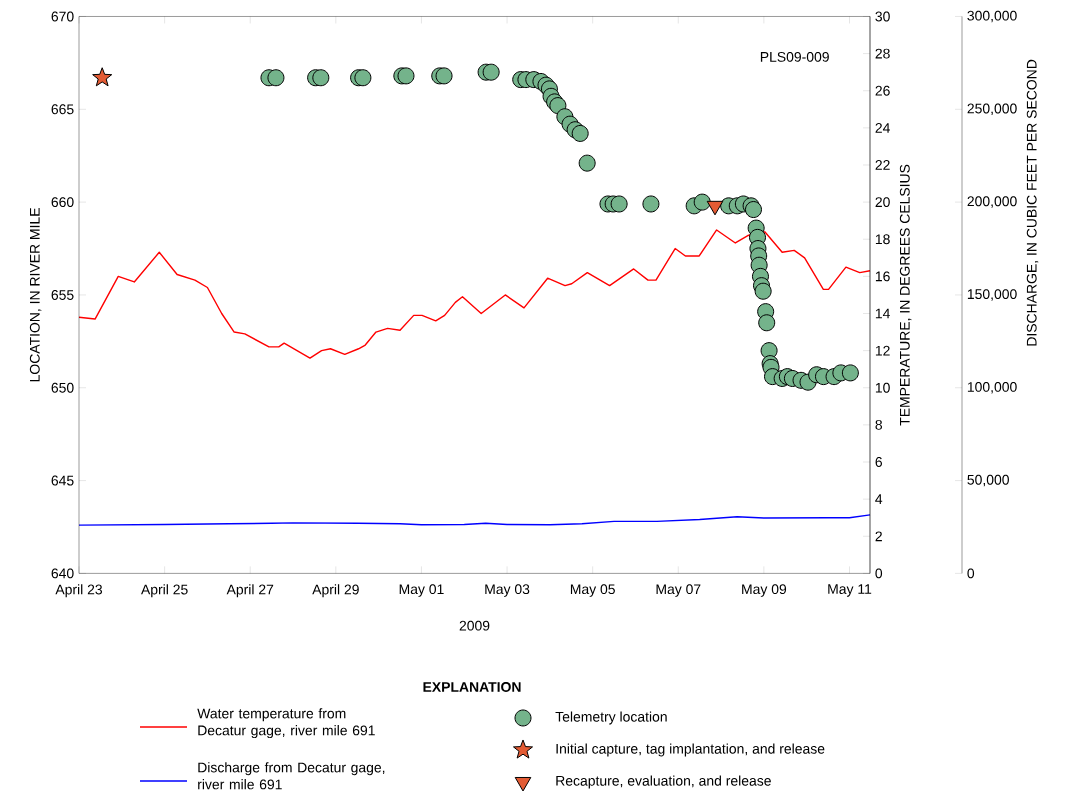 Image resolution: width=1065 pixels, height=803 pixels. What do you see at coordinates (1032, 202) in the screenshot?
I see `y3-axis-title: DISCHARGE, IN CUBIC FEET PER SECOND` at bounding box center [1032, 202].